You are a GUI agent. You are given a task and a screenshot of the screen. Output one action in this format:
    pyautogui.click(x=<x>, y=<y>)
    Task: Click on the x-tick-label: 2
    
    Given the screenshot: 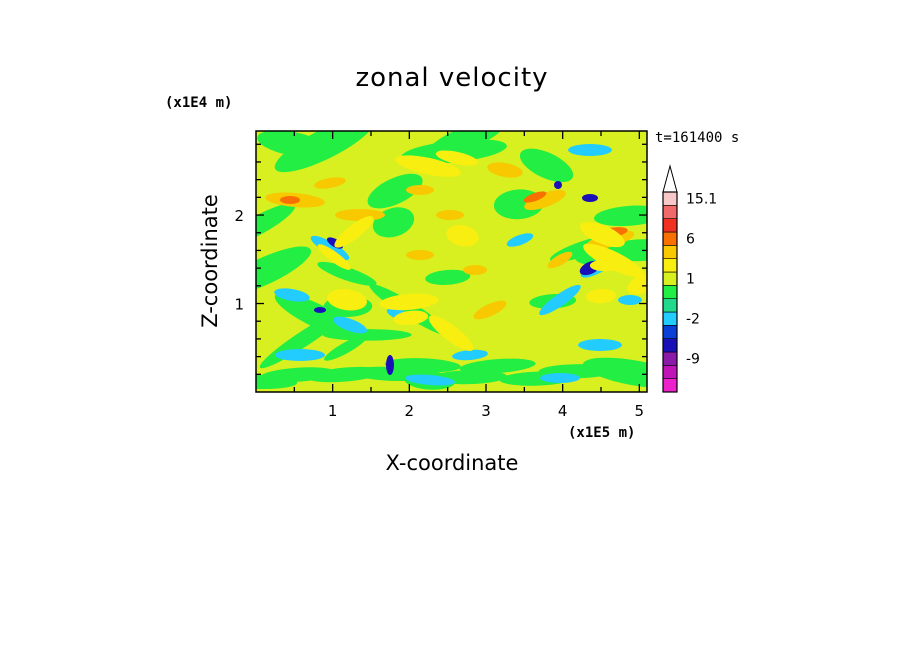 What is the action you would take?
    pyautogui.click(x=410, y=411)
    